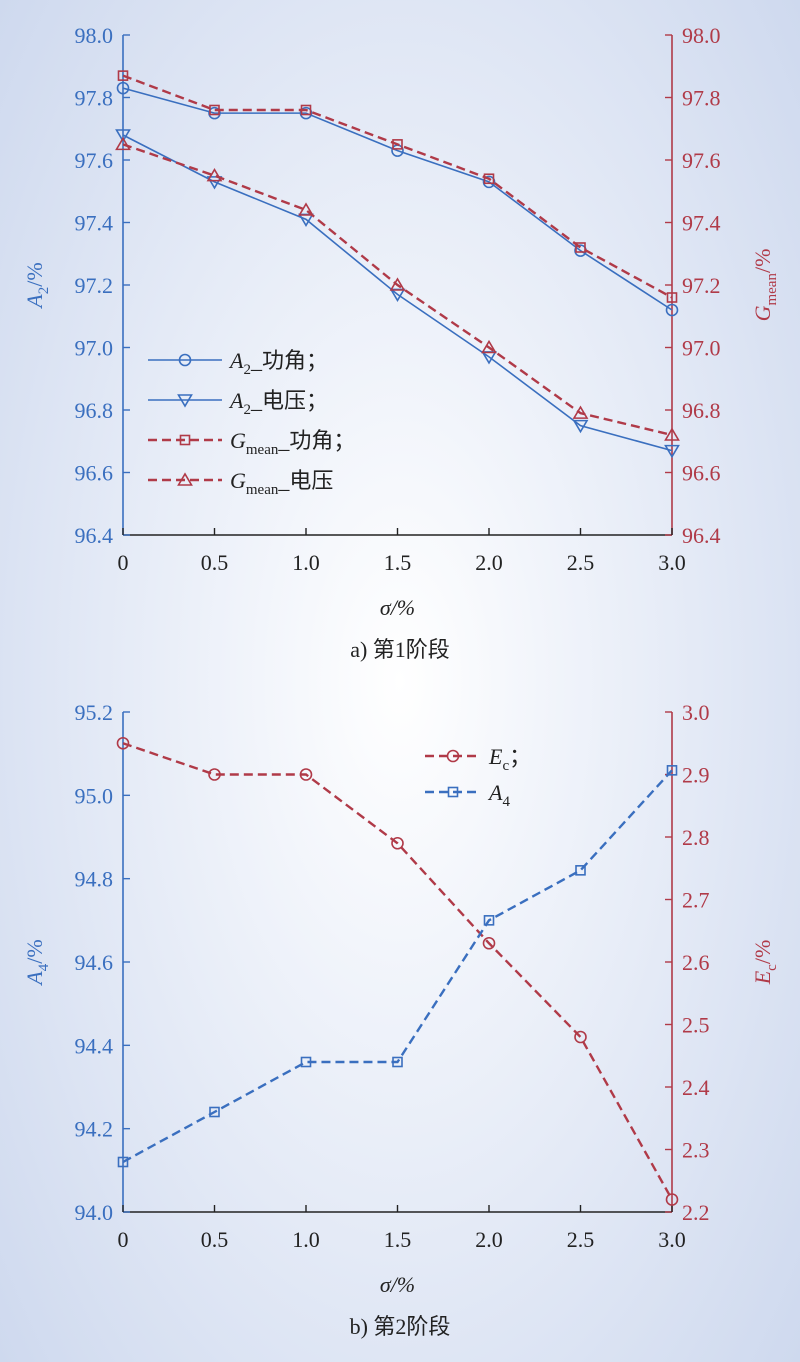 The width and height of the screenshot is (800, 1362). Describe the element at coordinates (94, 962) in the screenshot. I see `left-tick-label: 94.6` at that location.